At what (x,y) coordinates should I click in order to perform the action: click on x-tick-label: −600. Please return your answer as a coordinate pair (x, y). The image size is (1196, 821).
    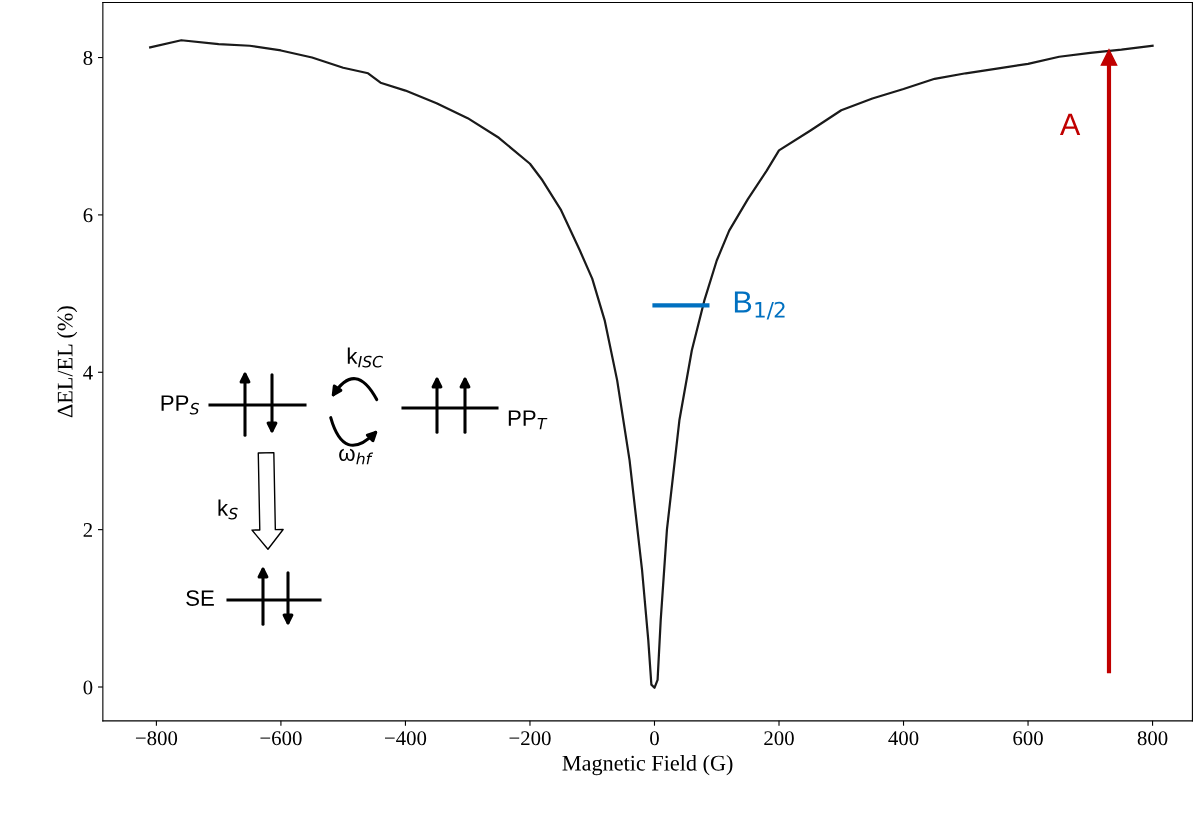
    Looking at the image, I should click on (281, 738).